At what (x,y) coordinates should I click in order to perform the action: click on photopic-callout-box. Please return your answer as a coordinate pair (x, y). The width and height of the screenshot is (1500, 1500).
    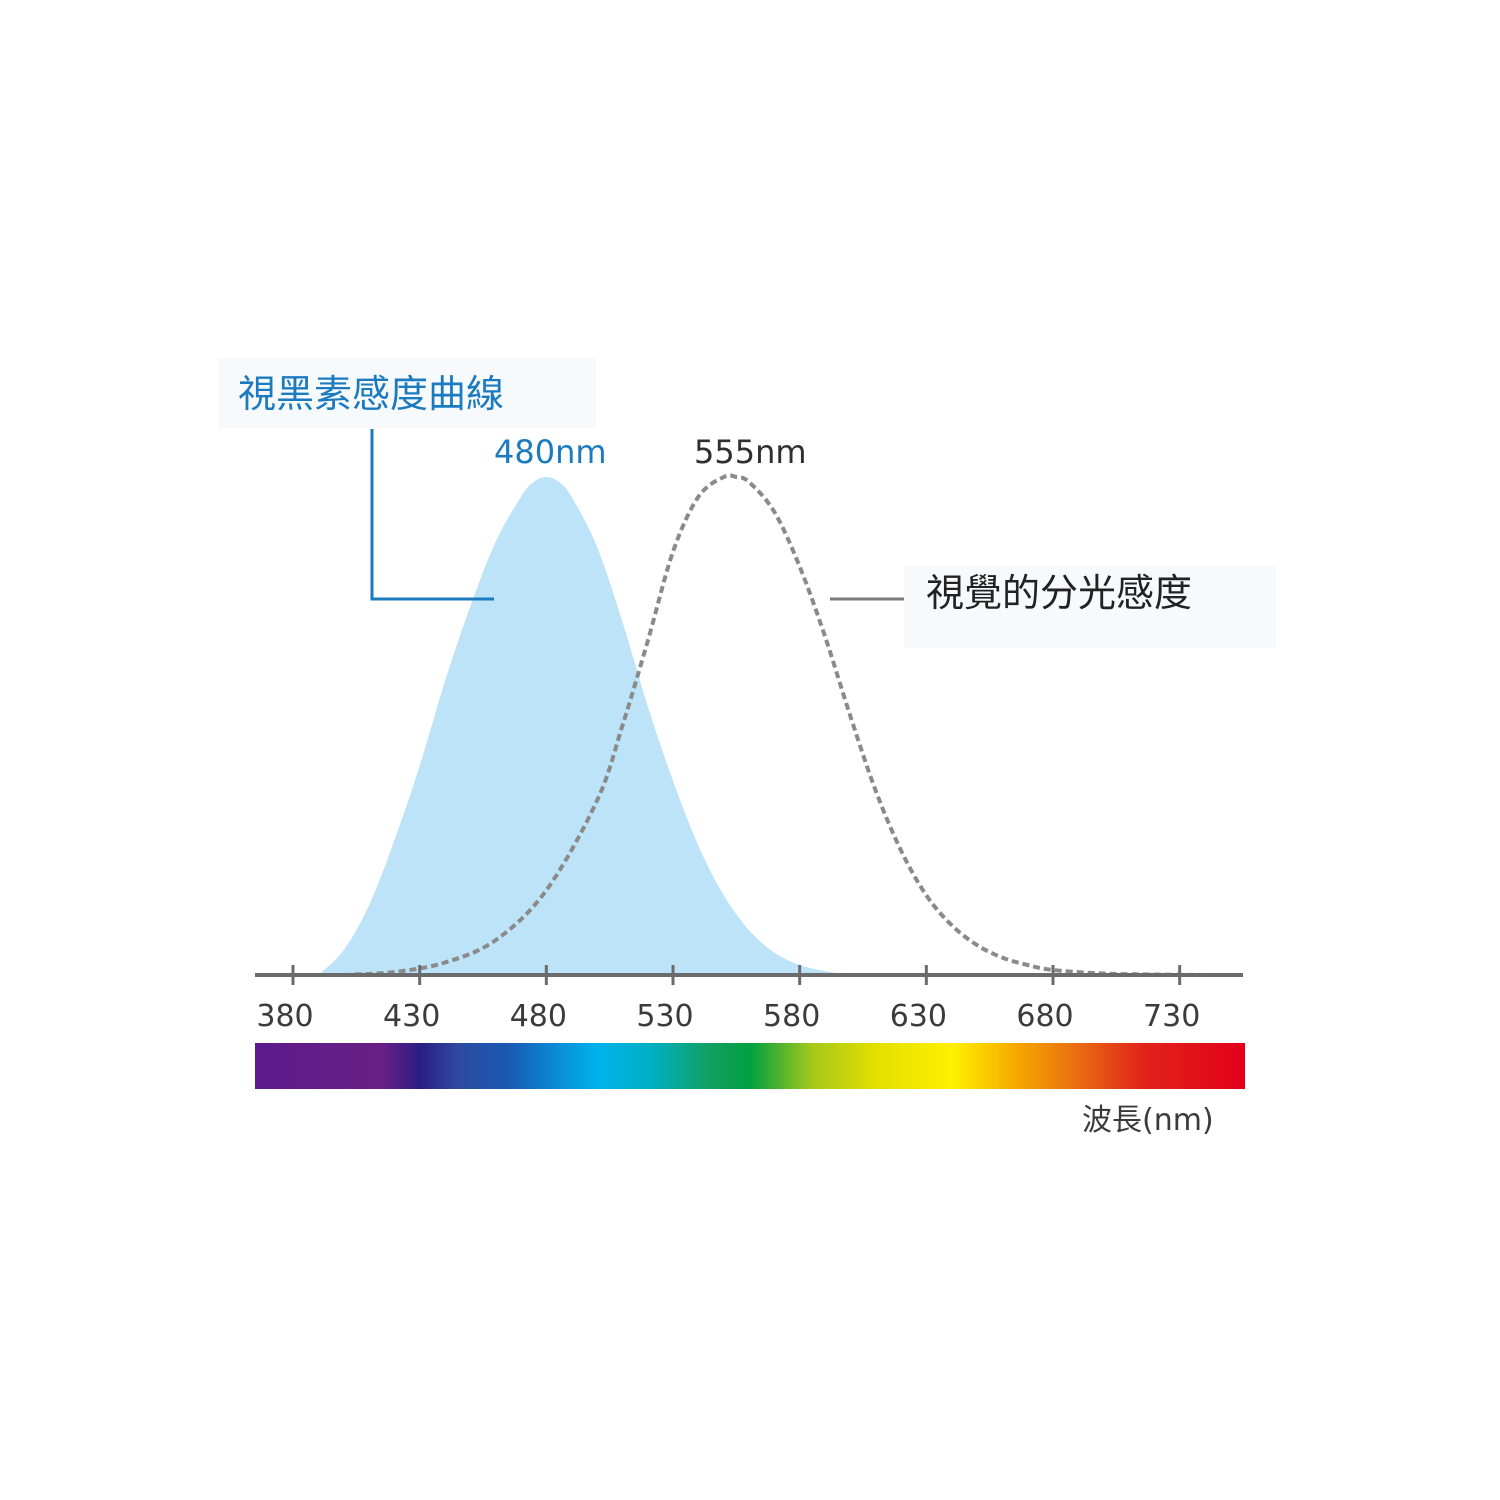
    Looking at the image, I should click on (1090, 607).